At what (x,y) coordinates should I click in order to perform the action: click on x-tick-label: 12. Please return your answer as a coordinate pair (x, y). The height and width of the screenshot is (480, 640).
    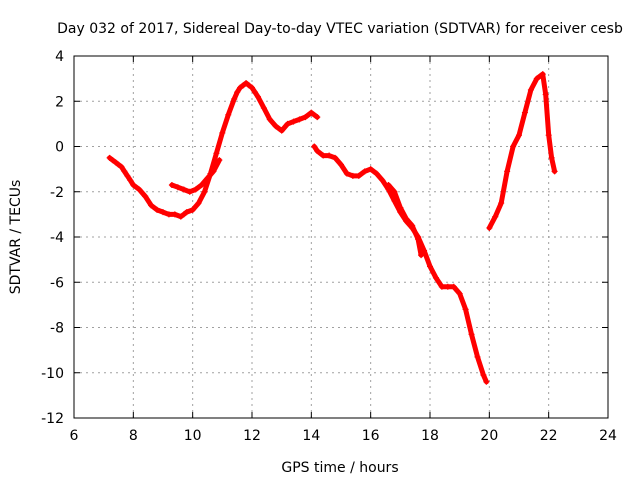
    Looking at the image, I should click on (252, 436).